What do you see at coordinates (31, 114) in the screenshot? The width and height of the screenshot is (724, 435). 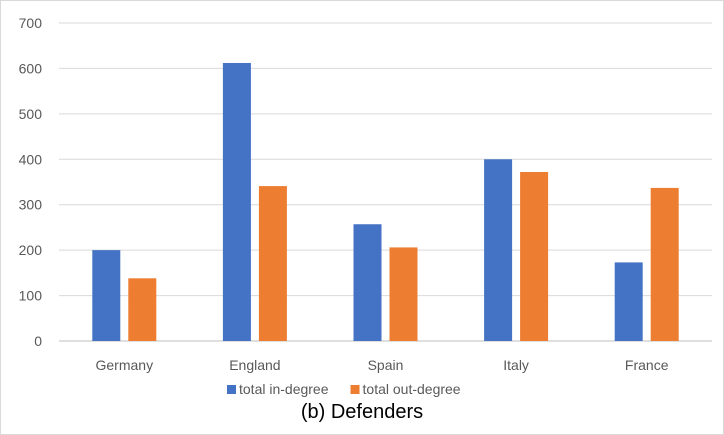 I see `y-tick-label: 500` at bounding box center [31, 114].